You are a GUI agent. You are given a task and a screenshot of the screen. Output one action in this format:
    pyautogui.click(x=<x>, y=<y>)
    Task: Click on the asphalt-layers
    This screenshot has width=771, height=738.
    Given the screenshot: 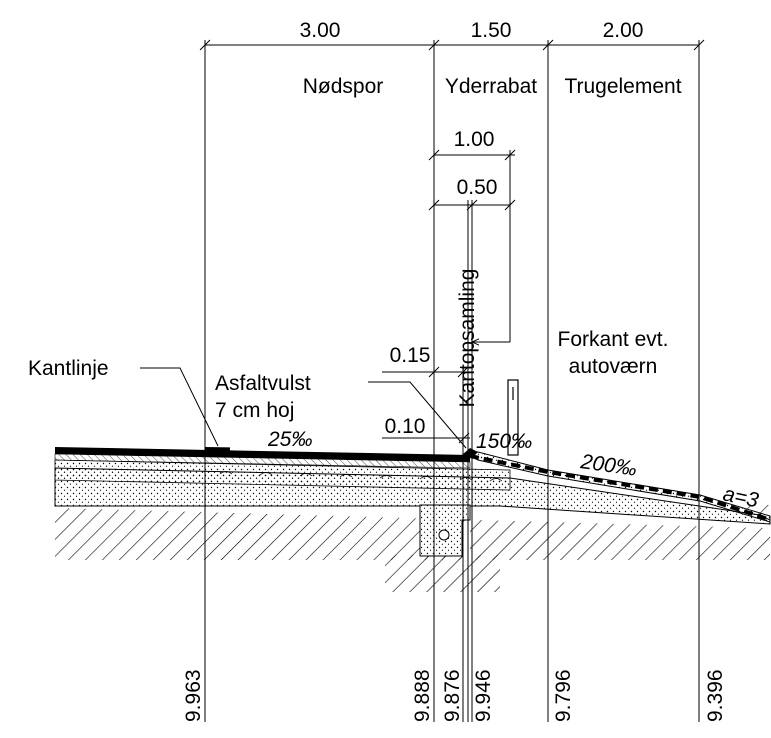 What is the action you would take?
    pyautogui.click(x=282, y=469)
    